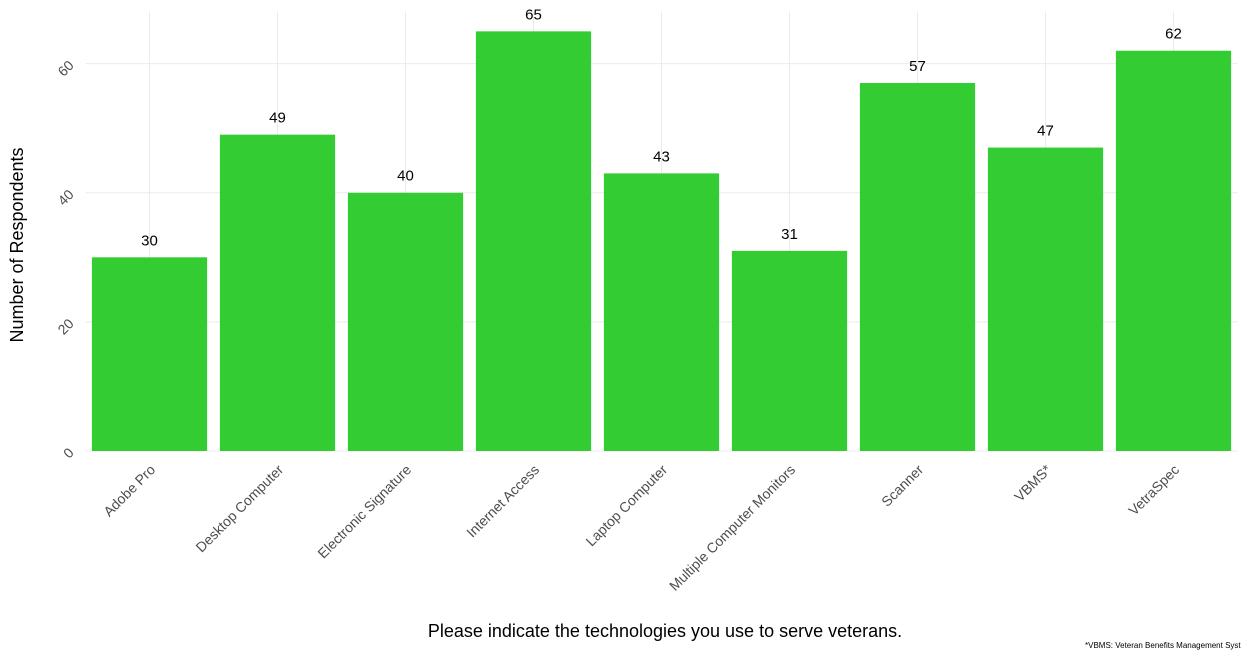 Image resolution: width=1241 pixels, height=651 pixels. I want to click on x-tick-label: Internet Access, so click(502, 500).